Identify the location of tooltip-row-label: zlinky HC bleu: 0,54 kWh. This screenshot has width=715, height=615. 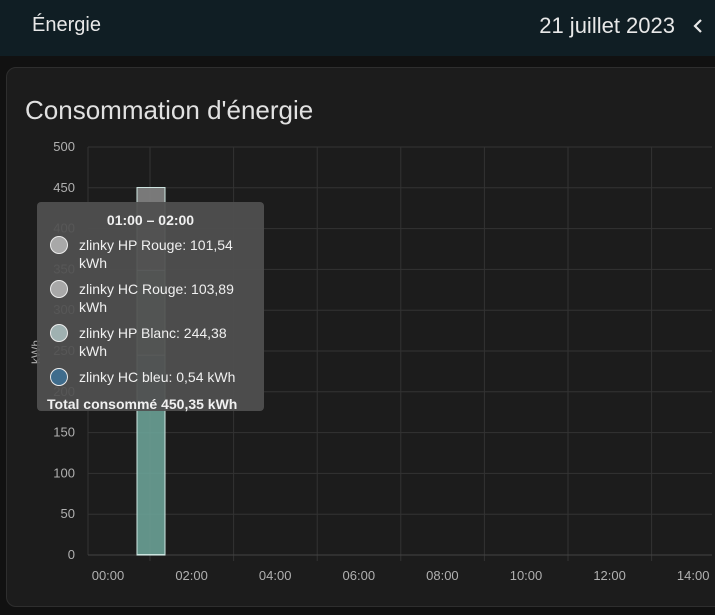
(157, 377).